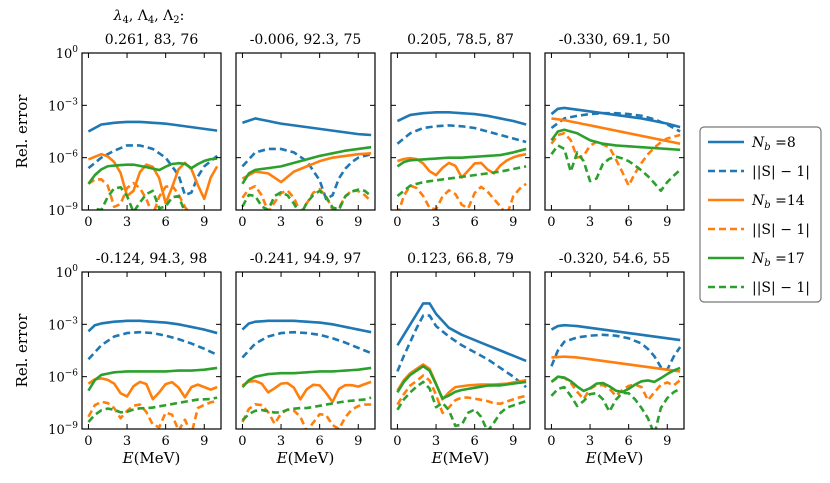 The height and width of the screenshot is (483, 830). What do you see at coordinates (615, 259) in the screenshot?
I see `panel-title: -0.320, 54.6, 55` at bounding box center [615, 259].